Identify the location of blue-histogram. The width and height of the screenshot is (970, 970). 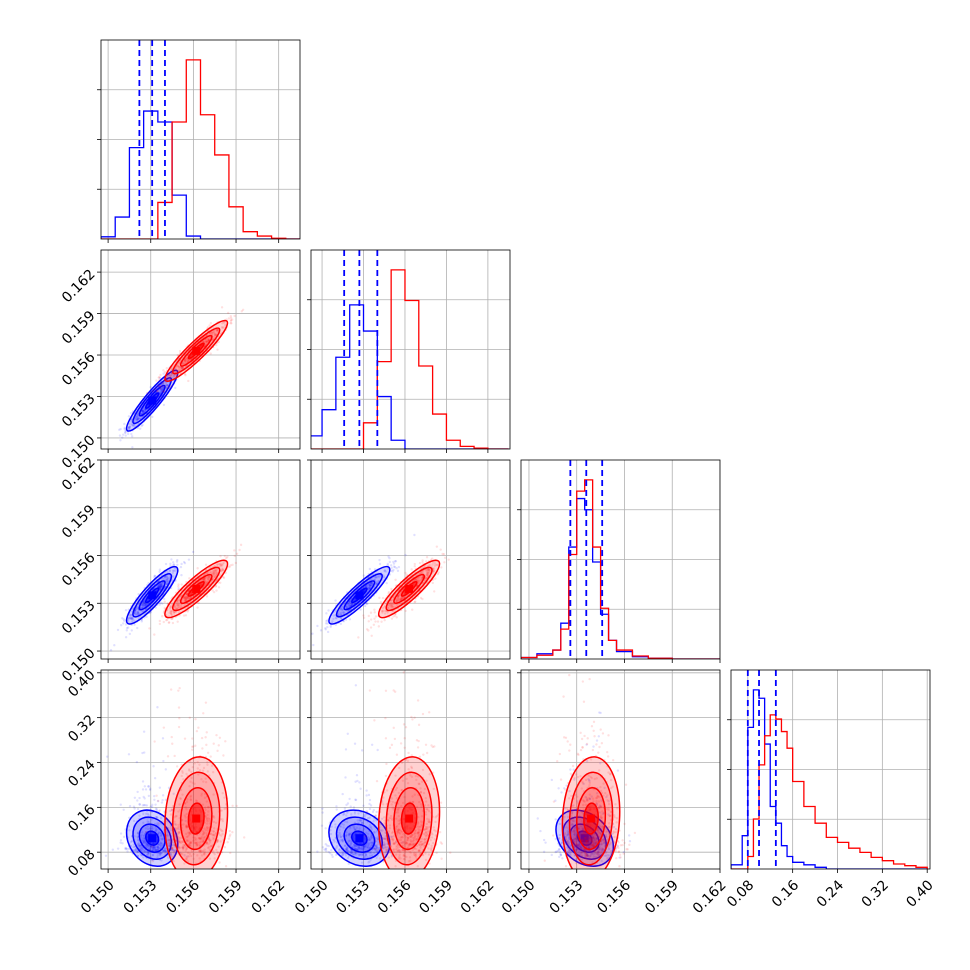
(410, 376).